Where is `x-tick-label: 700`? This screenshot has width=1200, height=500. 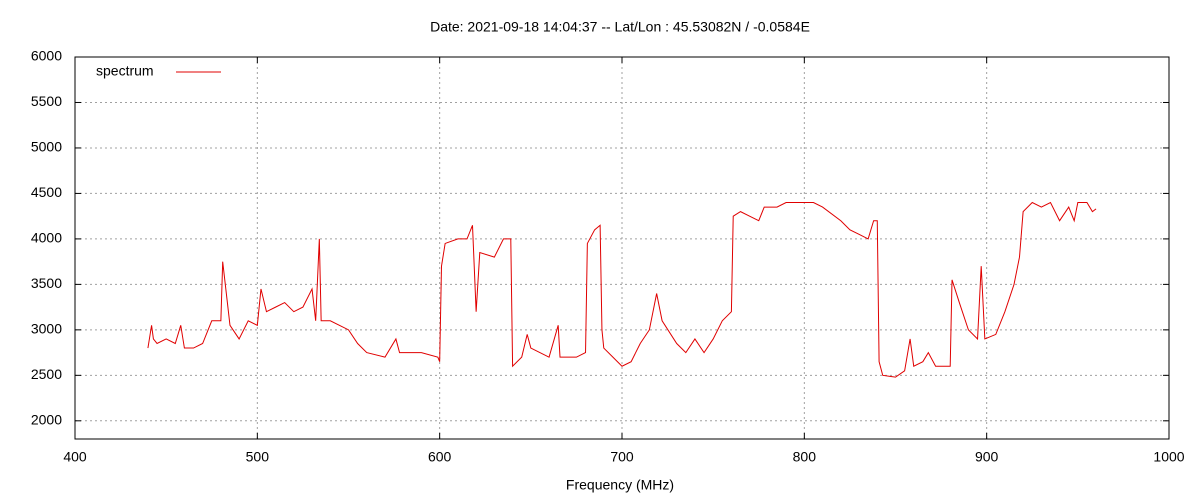 x-tick-label: 700 is located at coordinates (622, 457).